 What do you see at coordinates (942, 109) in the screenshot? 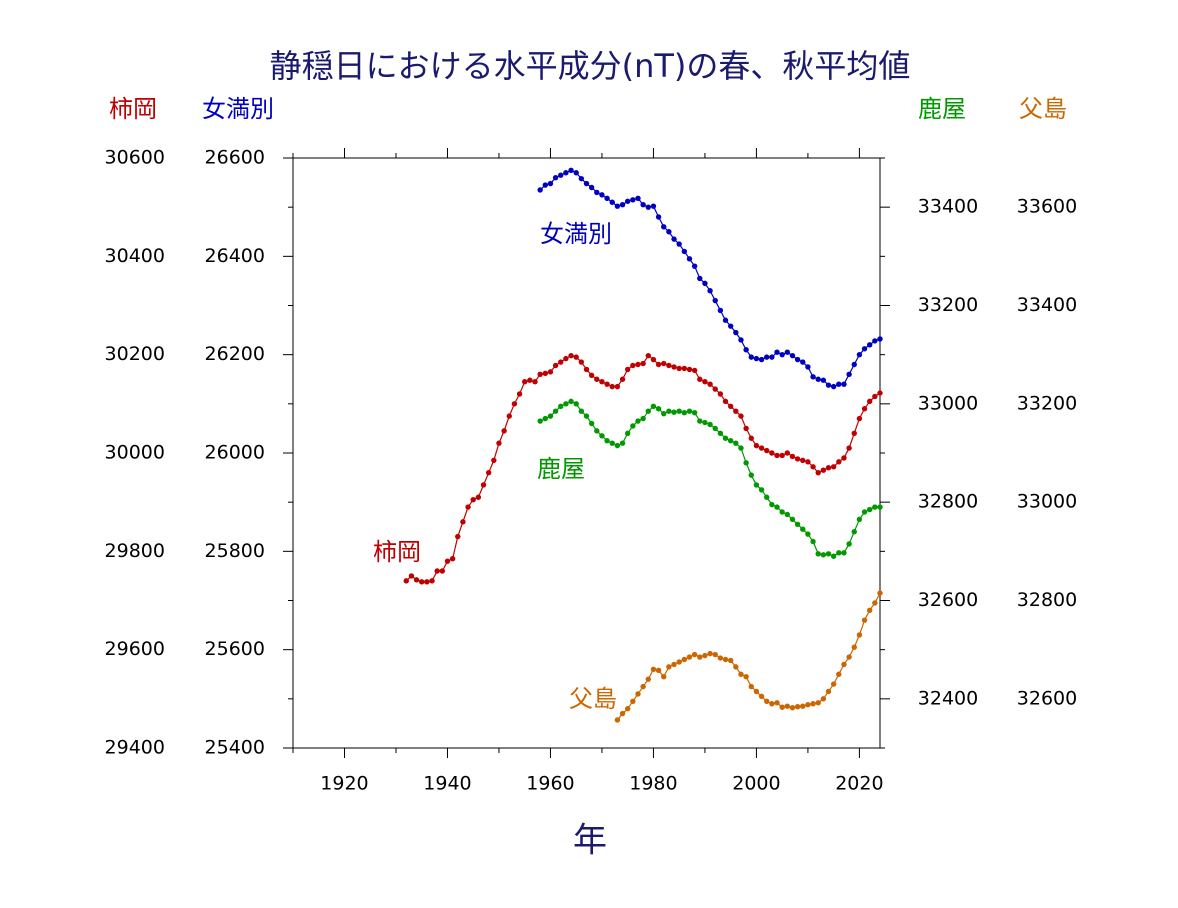
I see `axis-header-label: 鹿屋` at bounding box center [942, 109].